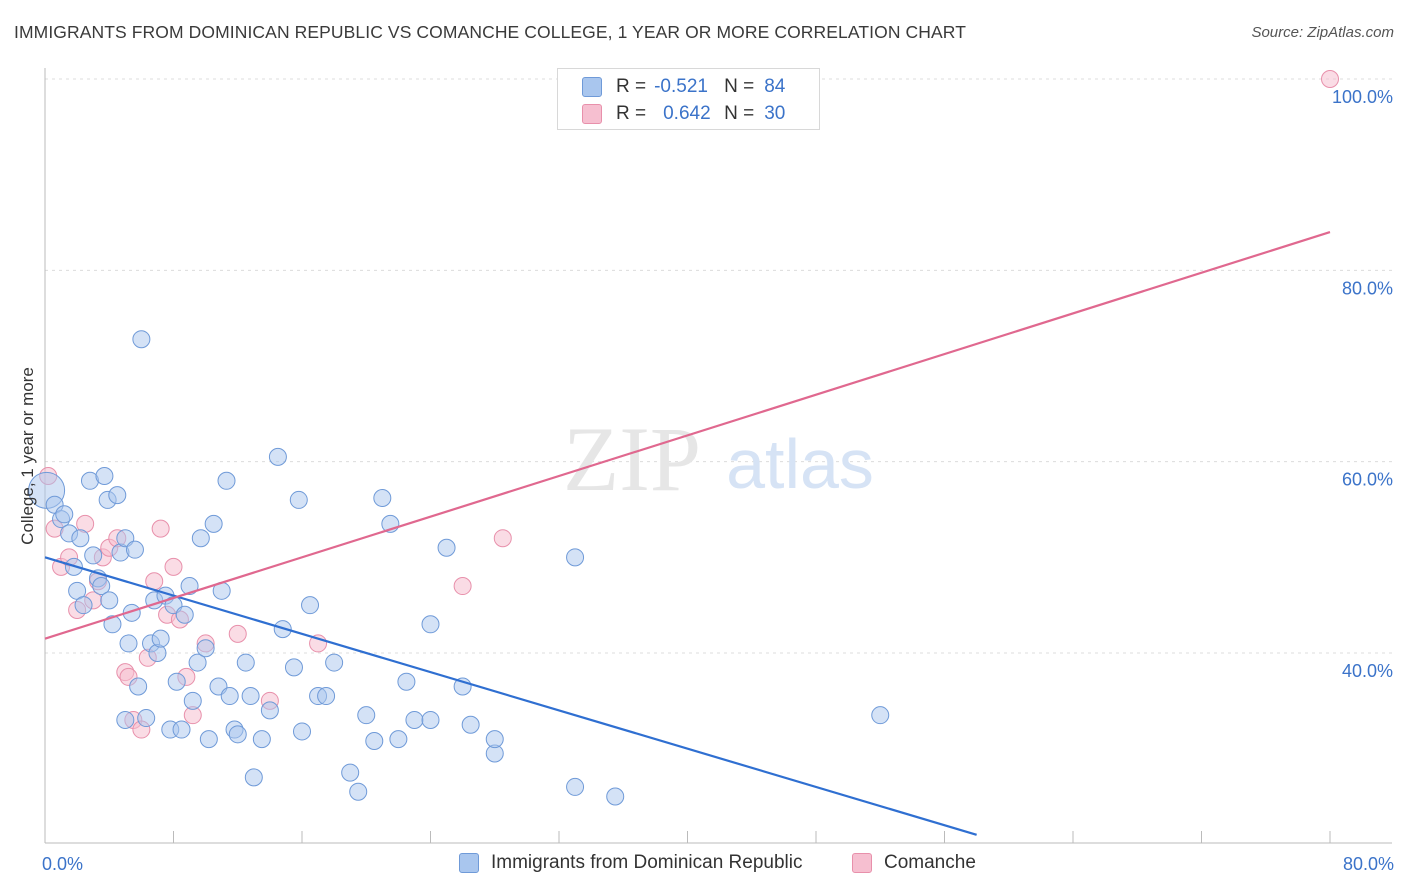 Image resolution: width=1406 pixels, height=892 pixels. What do you see at coordinates (62, 864) in the screenshot?
I see `x-tick-label: 0.0%` at bounding box center [62, 864].